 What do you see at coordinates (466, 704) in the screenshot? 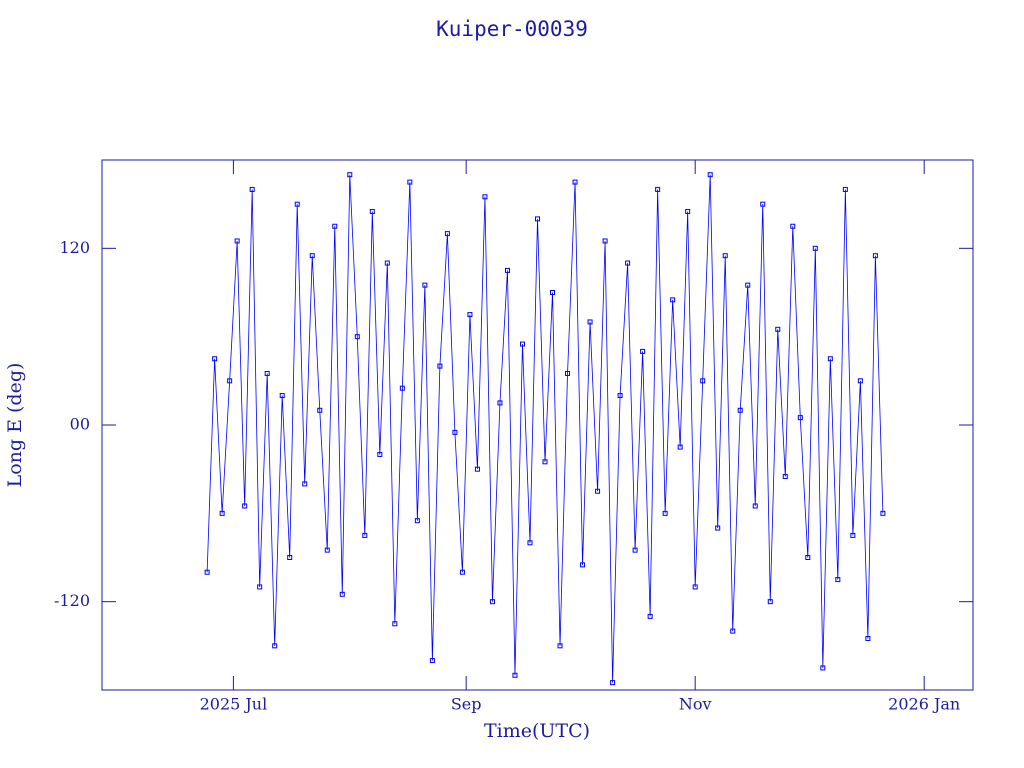
I see `x-tick-label: Sep` at bounding box center [466, 704].